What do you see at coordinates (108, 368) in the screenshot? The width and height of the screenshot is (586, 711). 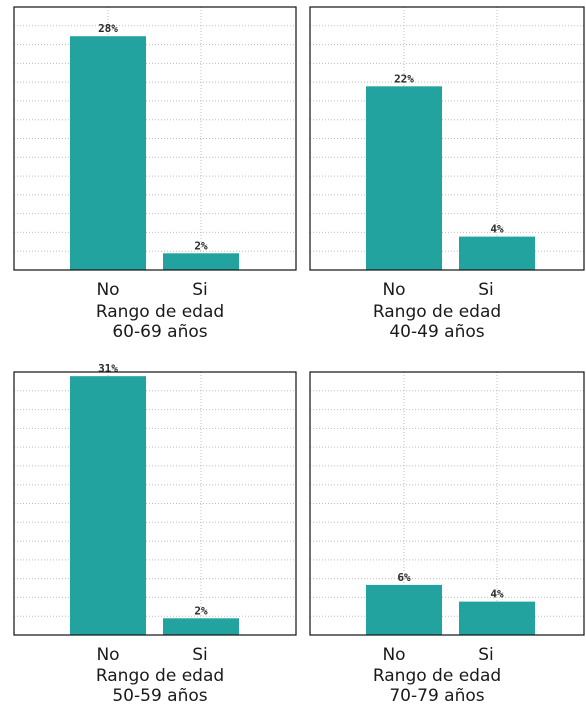 I see `data-label-no: 31%` at bounding box center [108, 368].